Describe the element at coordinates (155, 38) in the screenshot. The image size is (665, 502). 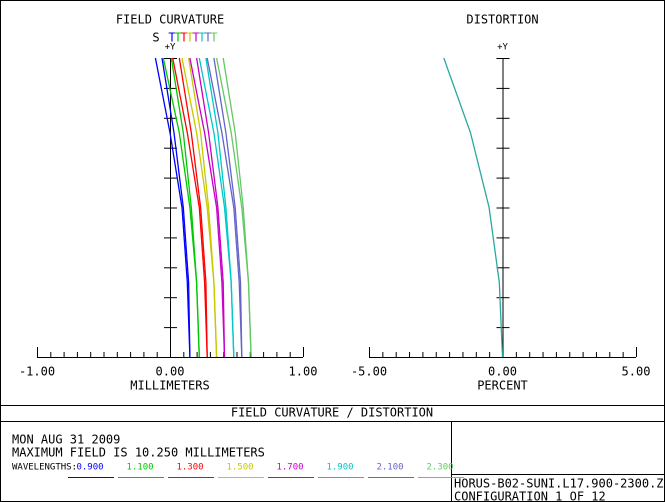
I see `sagittal-label: S` at that location.